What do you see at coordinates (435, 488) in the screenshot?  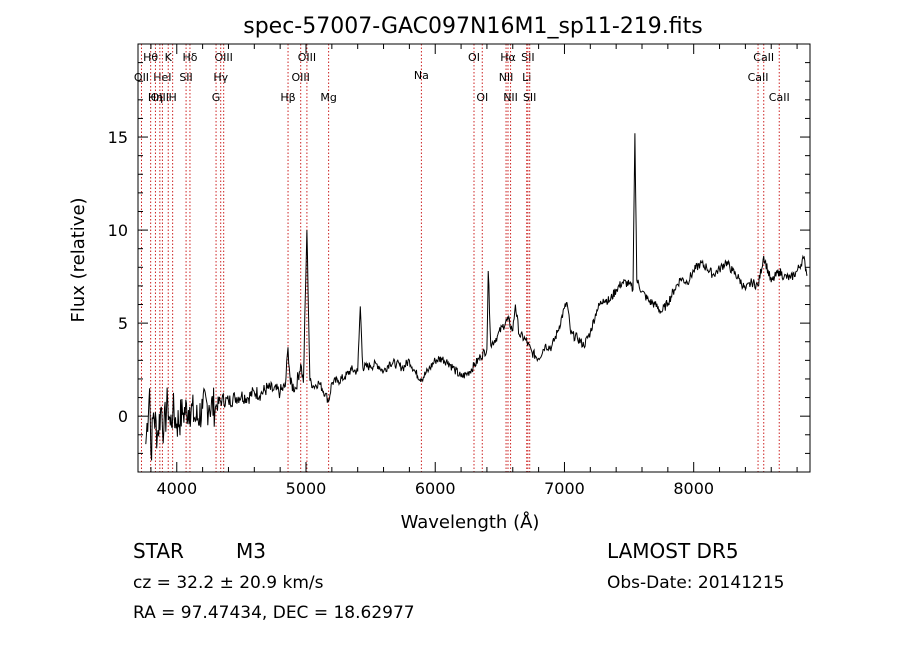 I see `x-tick-label: 6000` at bounding box center [435, 488].